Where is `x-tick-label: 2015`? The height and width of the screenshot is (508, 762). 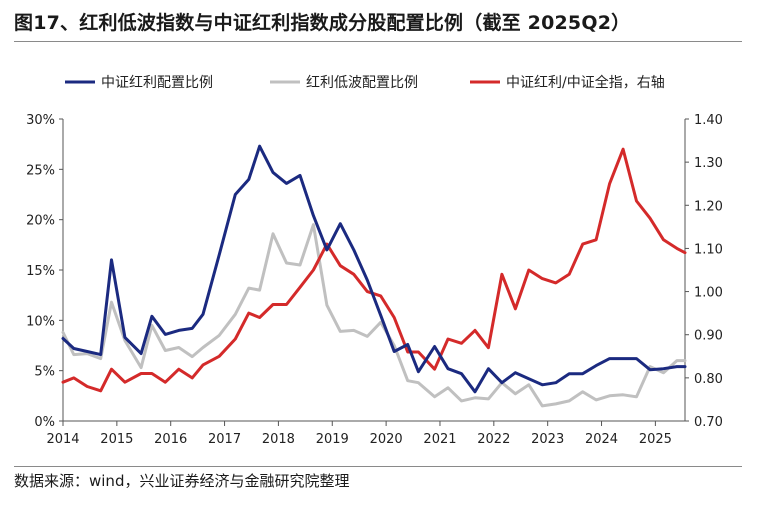
x-tick-label: 2015 is located at coordinates (116, 439).